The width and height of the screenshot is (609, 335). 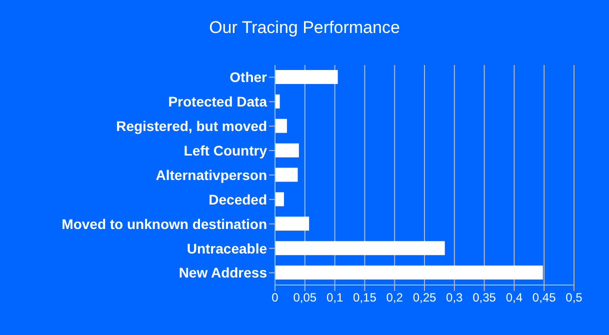 What do you see at coordinates (514, 297) in the screenshot?
I see `x-tick-label: 0,4` at bounding box center [514, 297].